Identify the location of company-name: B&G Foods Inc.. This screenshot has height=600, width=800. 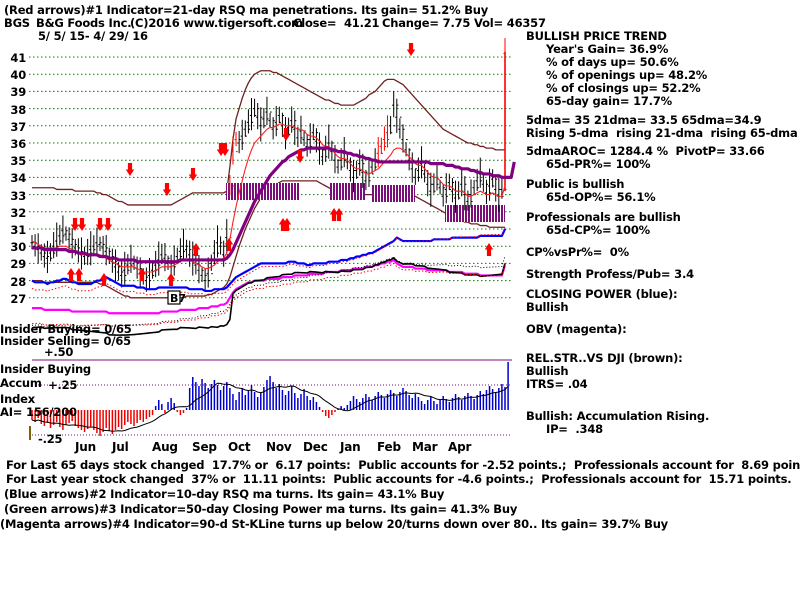
(84, 23).